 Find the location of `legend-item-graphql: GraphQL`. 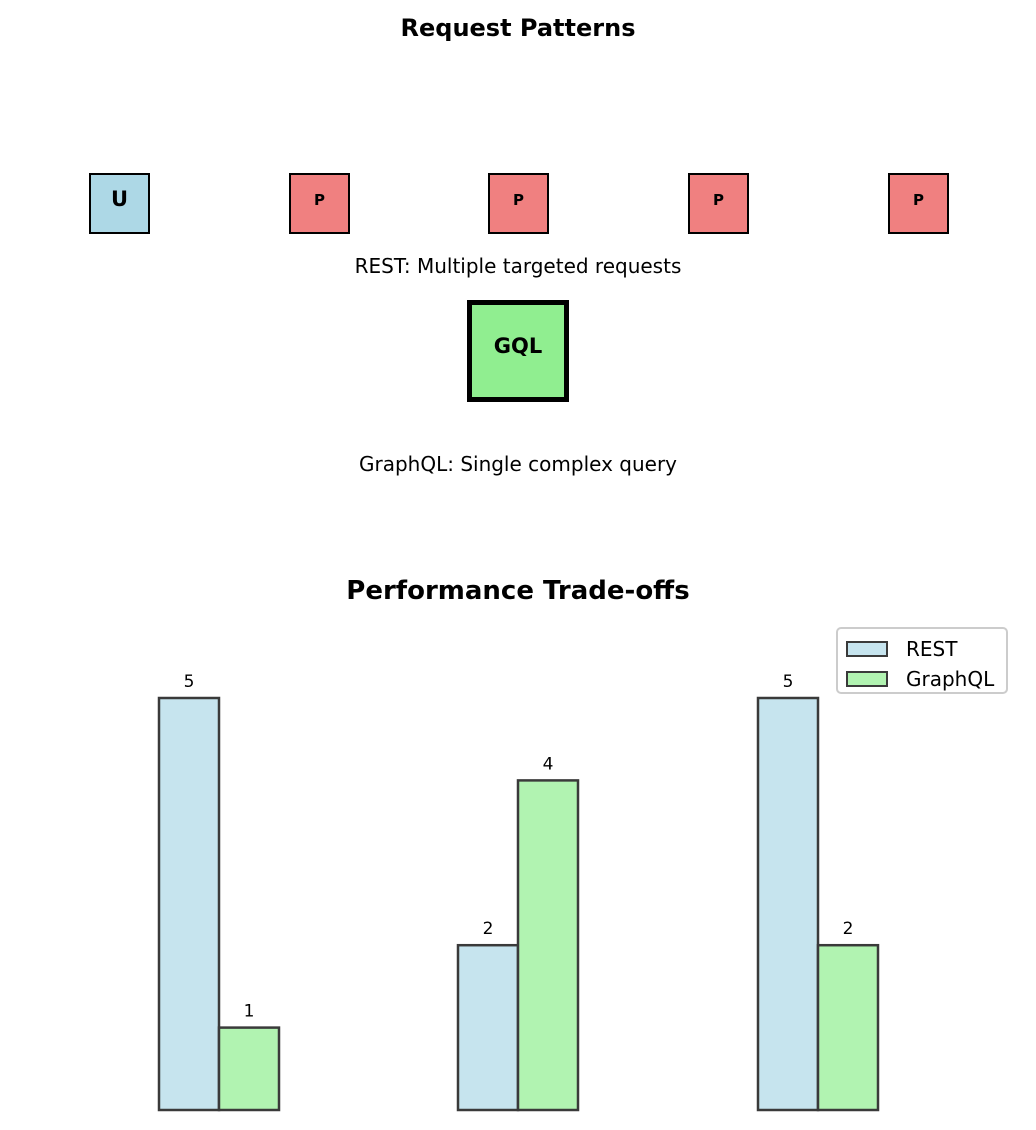

legend-item-graphql: GraphQL is located at coordinates (920, 679).